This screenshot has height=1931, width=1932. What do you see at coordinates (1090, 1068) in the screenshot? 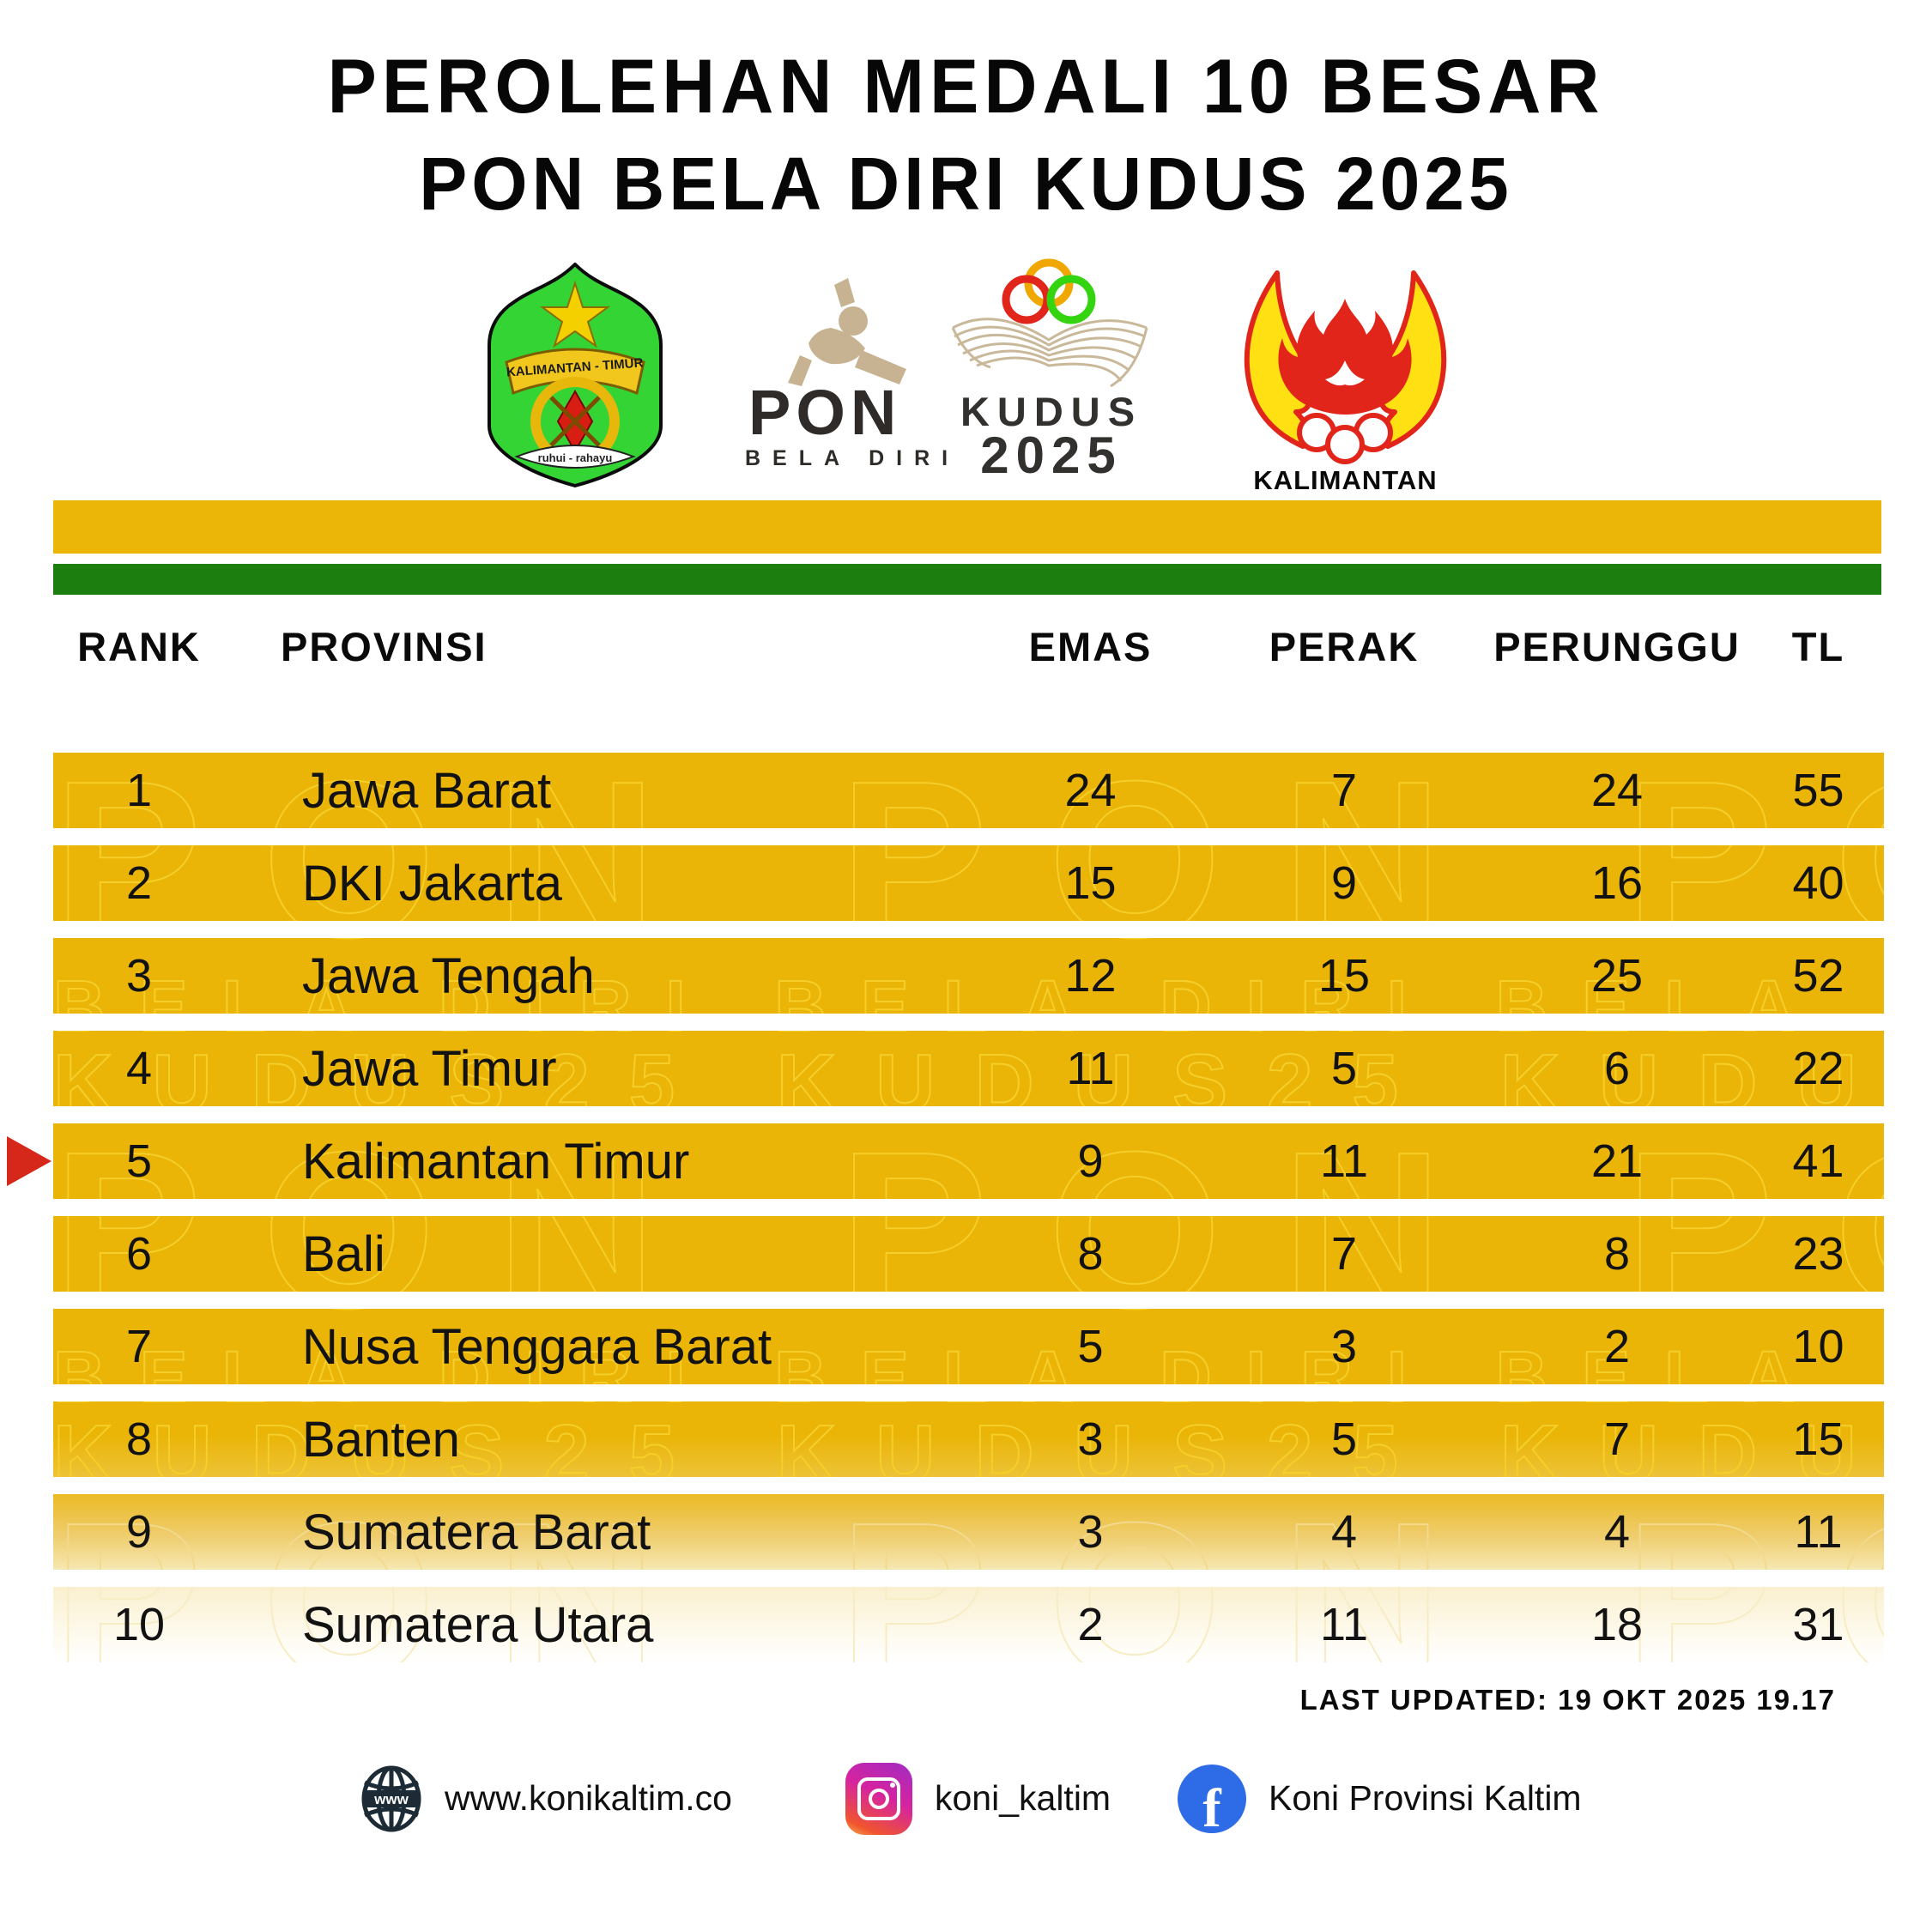
I see `emas-cell: 11` at bounding box center [1090, 1068].